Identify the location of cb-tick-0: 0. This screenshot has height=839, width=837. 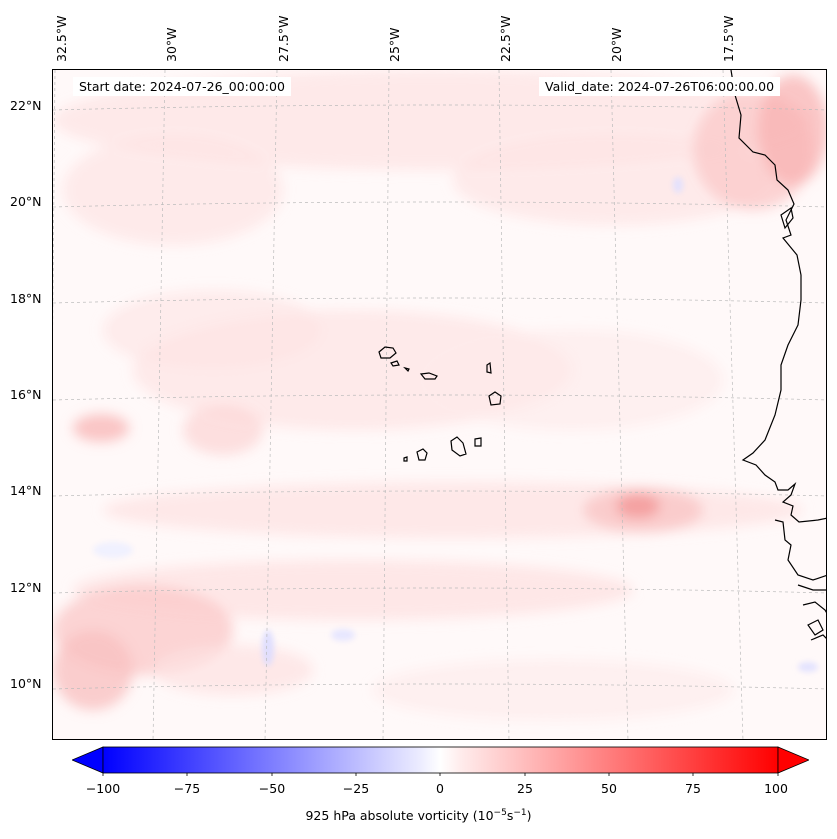
(440, 788).